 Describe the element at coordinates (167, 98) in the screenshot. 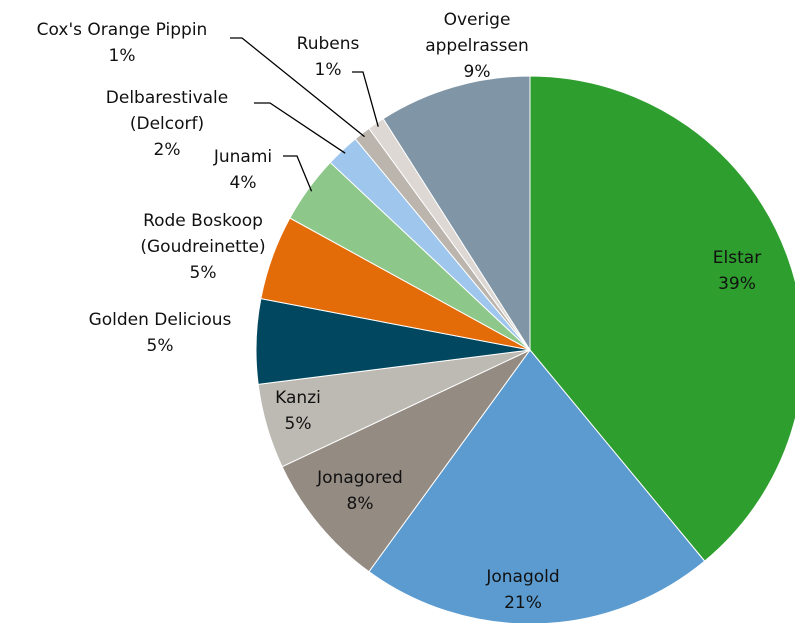

I see `label-line: Delbarestivale` at that location.